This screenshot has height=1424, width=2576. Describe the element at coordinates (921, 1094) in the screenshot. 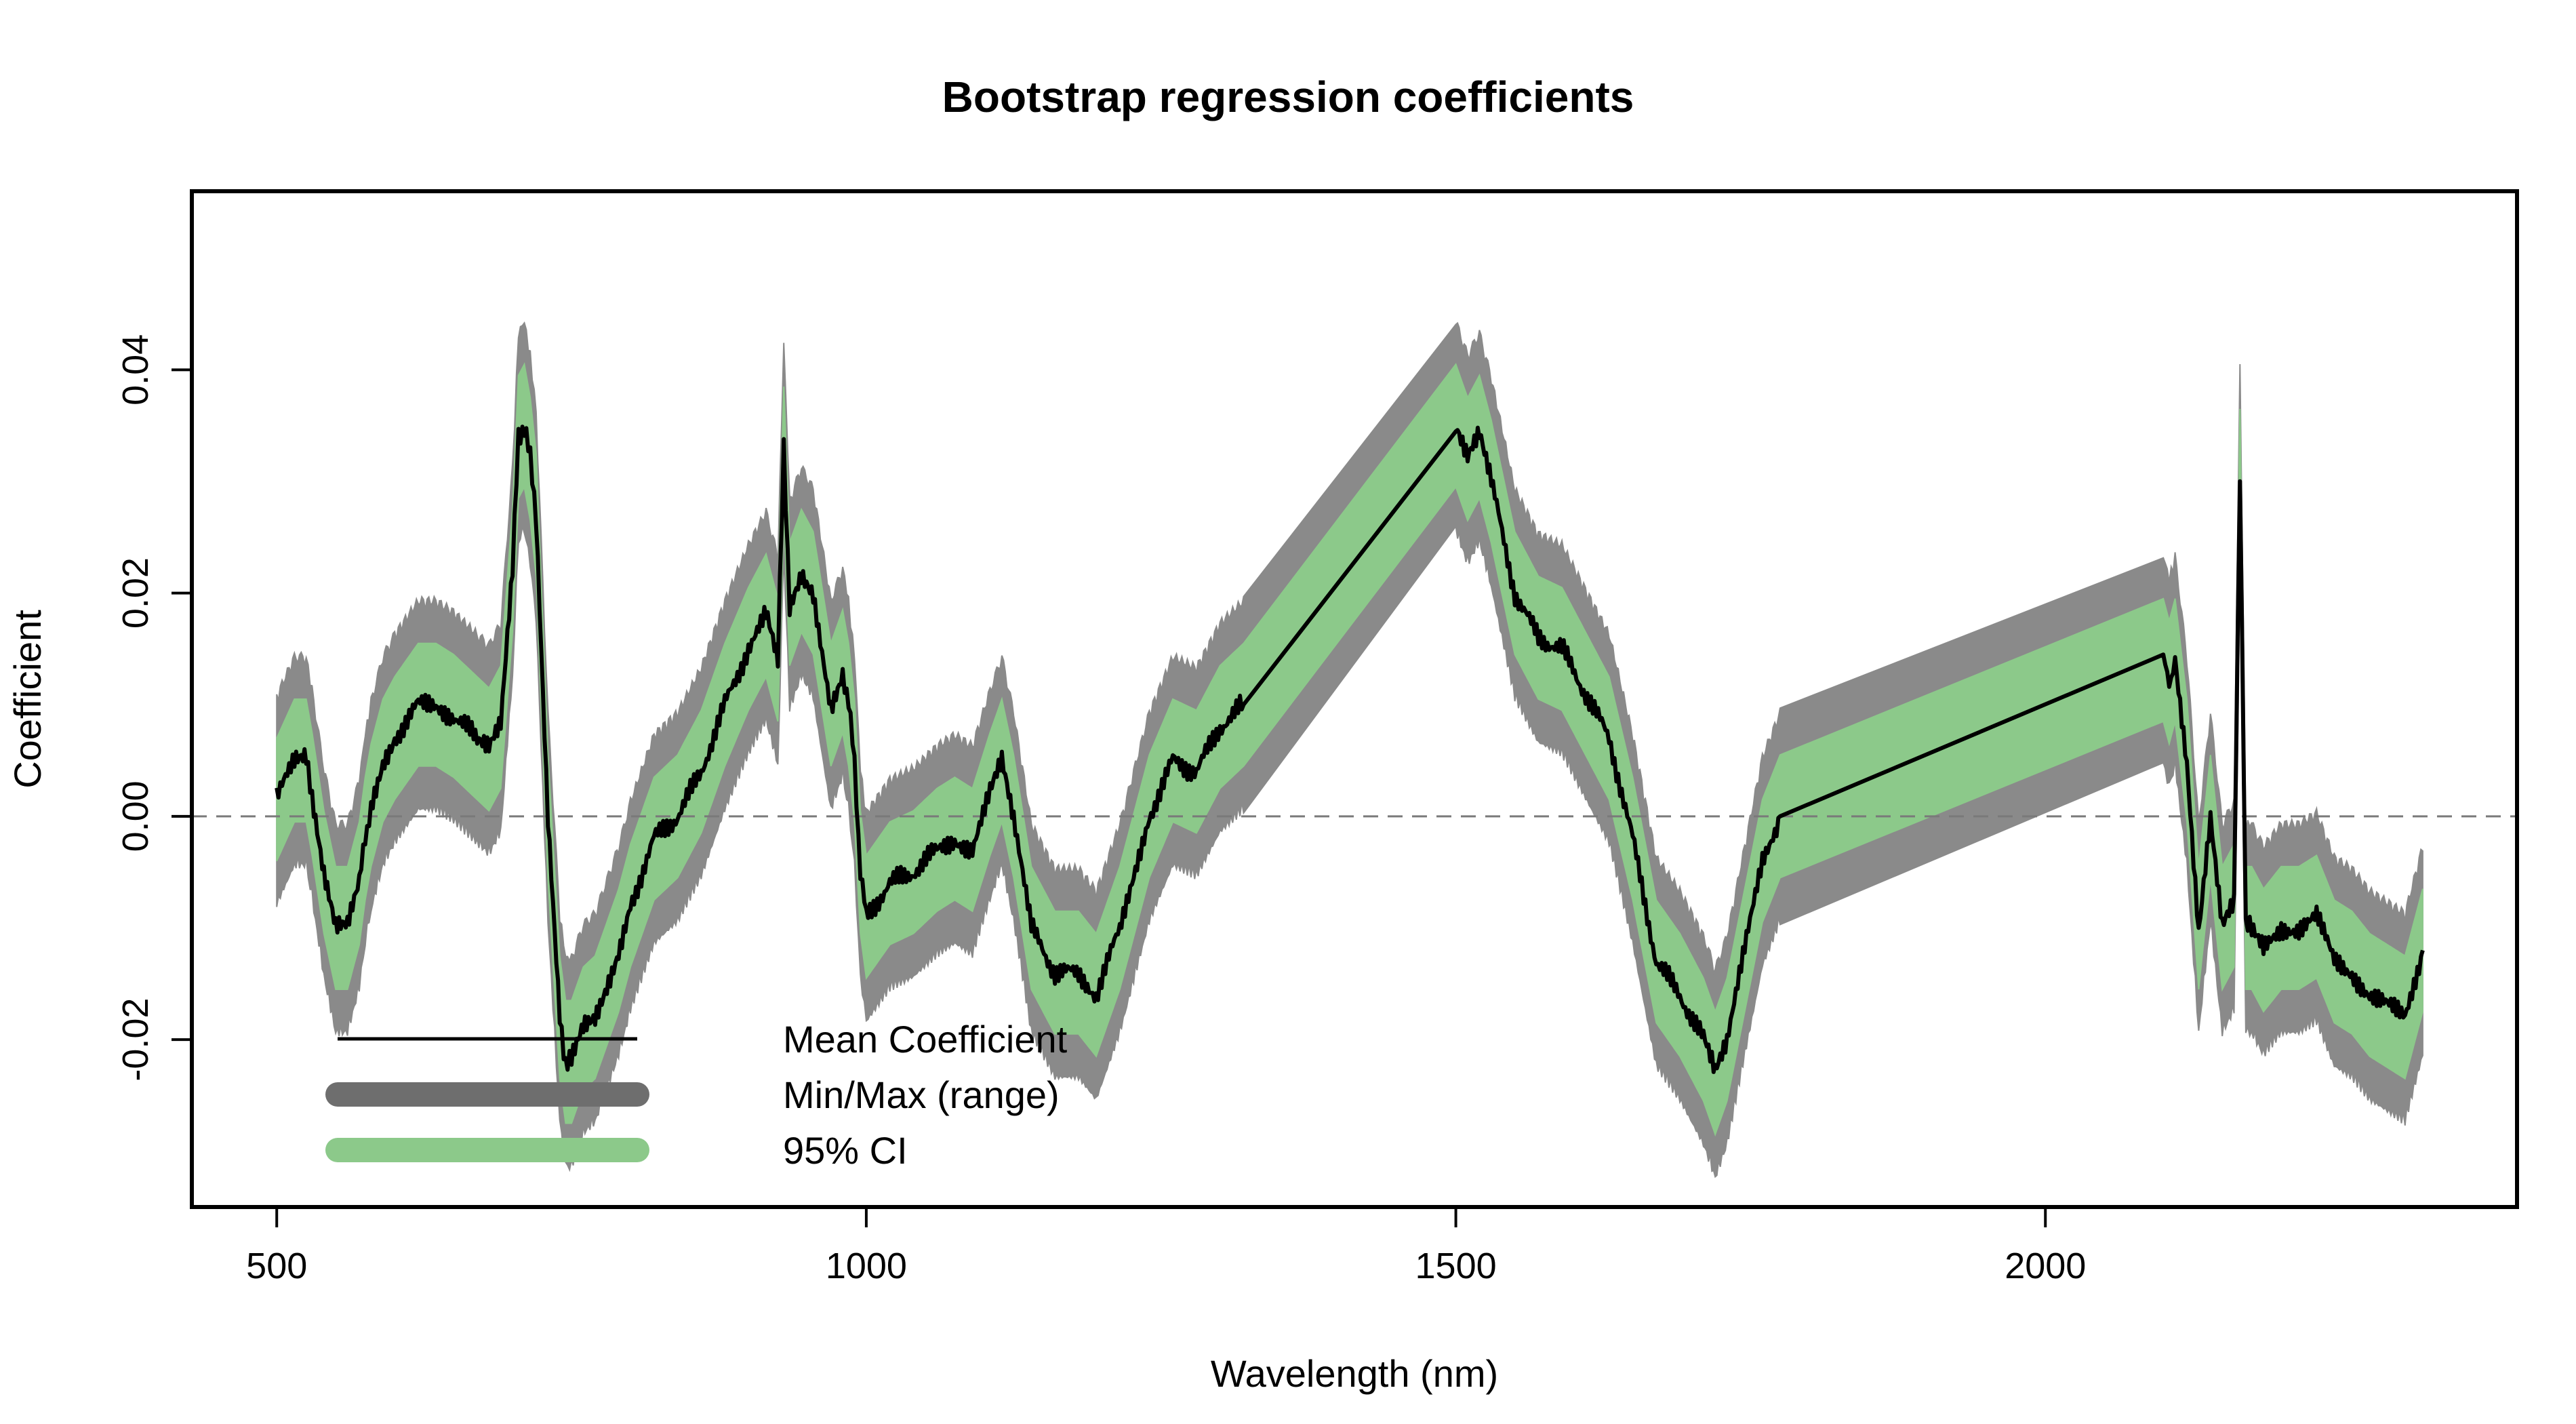

I see `legend-label: Min/Max (range)` at that location.